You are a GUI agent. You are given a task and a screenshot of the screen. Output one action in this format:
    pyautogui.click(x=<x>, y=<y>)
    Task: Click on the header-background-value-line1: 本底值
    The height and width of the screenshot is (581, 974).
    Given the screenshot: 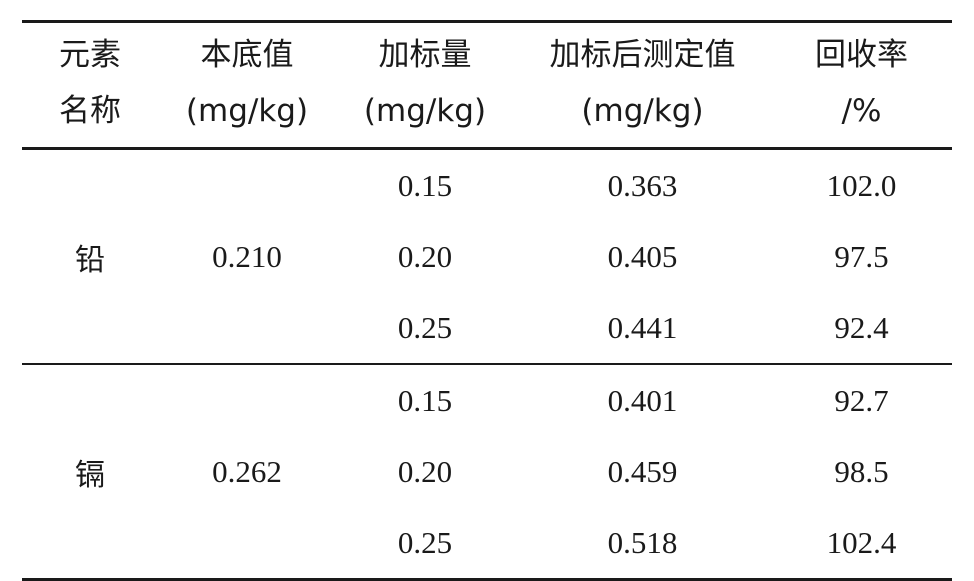 What is the action you would take?
    pyautogui.click(x=247, y=55)
    